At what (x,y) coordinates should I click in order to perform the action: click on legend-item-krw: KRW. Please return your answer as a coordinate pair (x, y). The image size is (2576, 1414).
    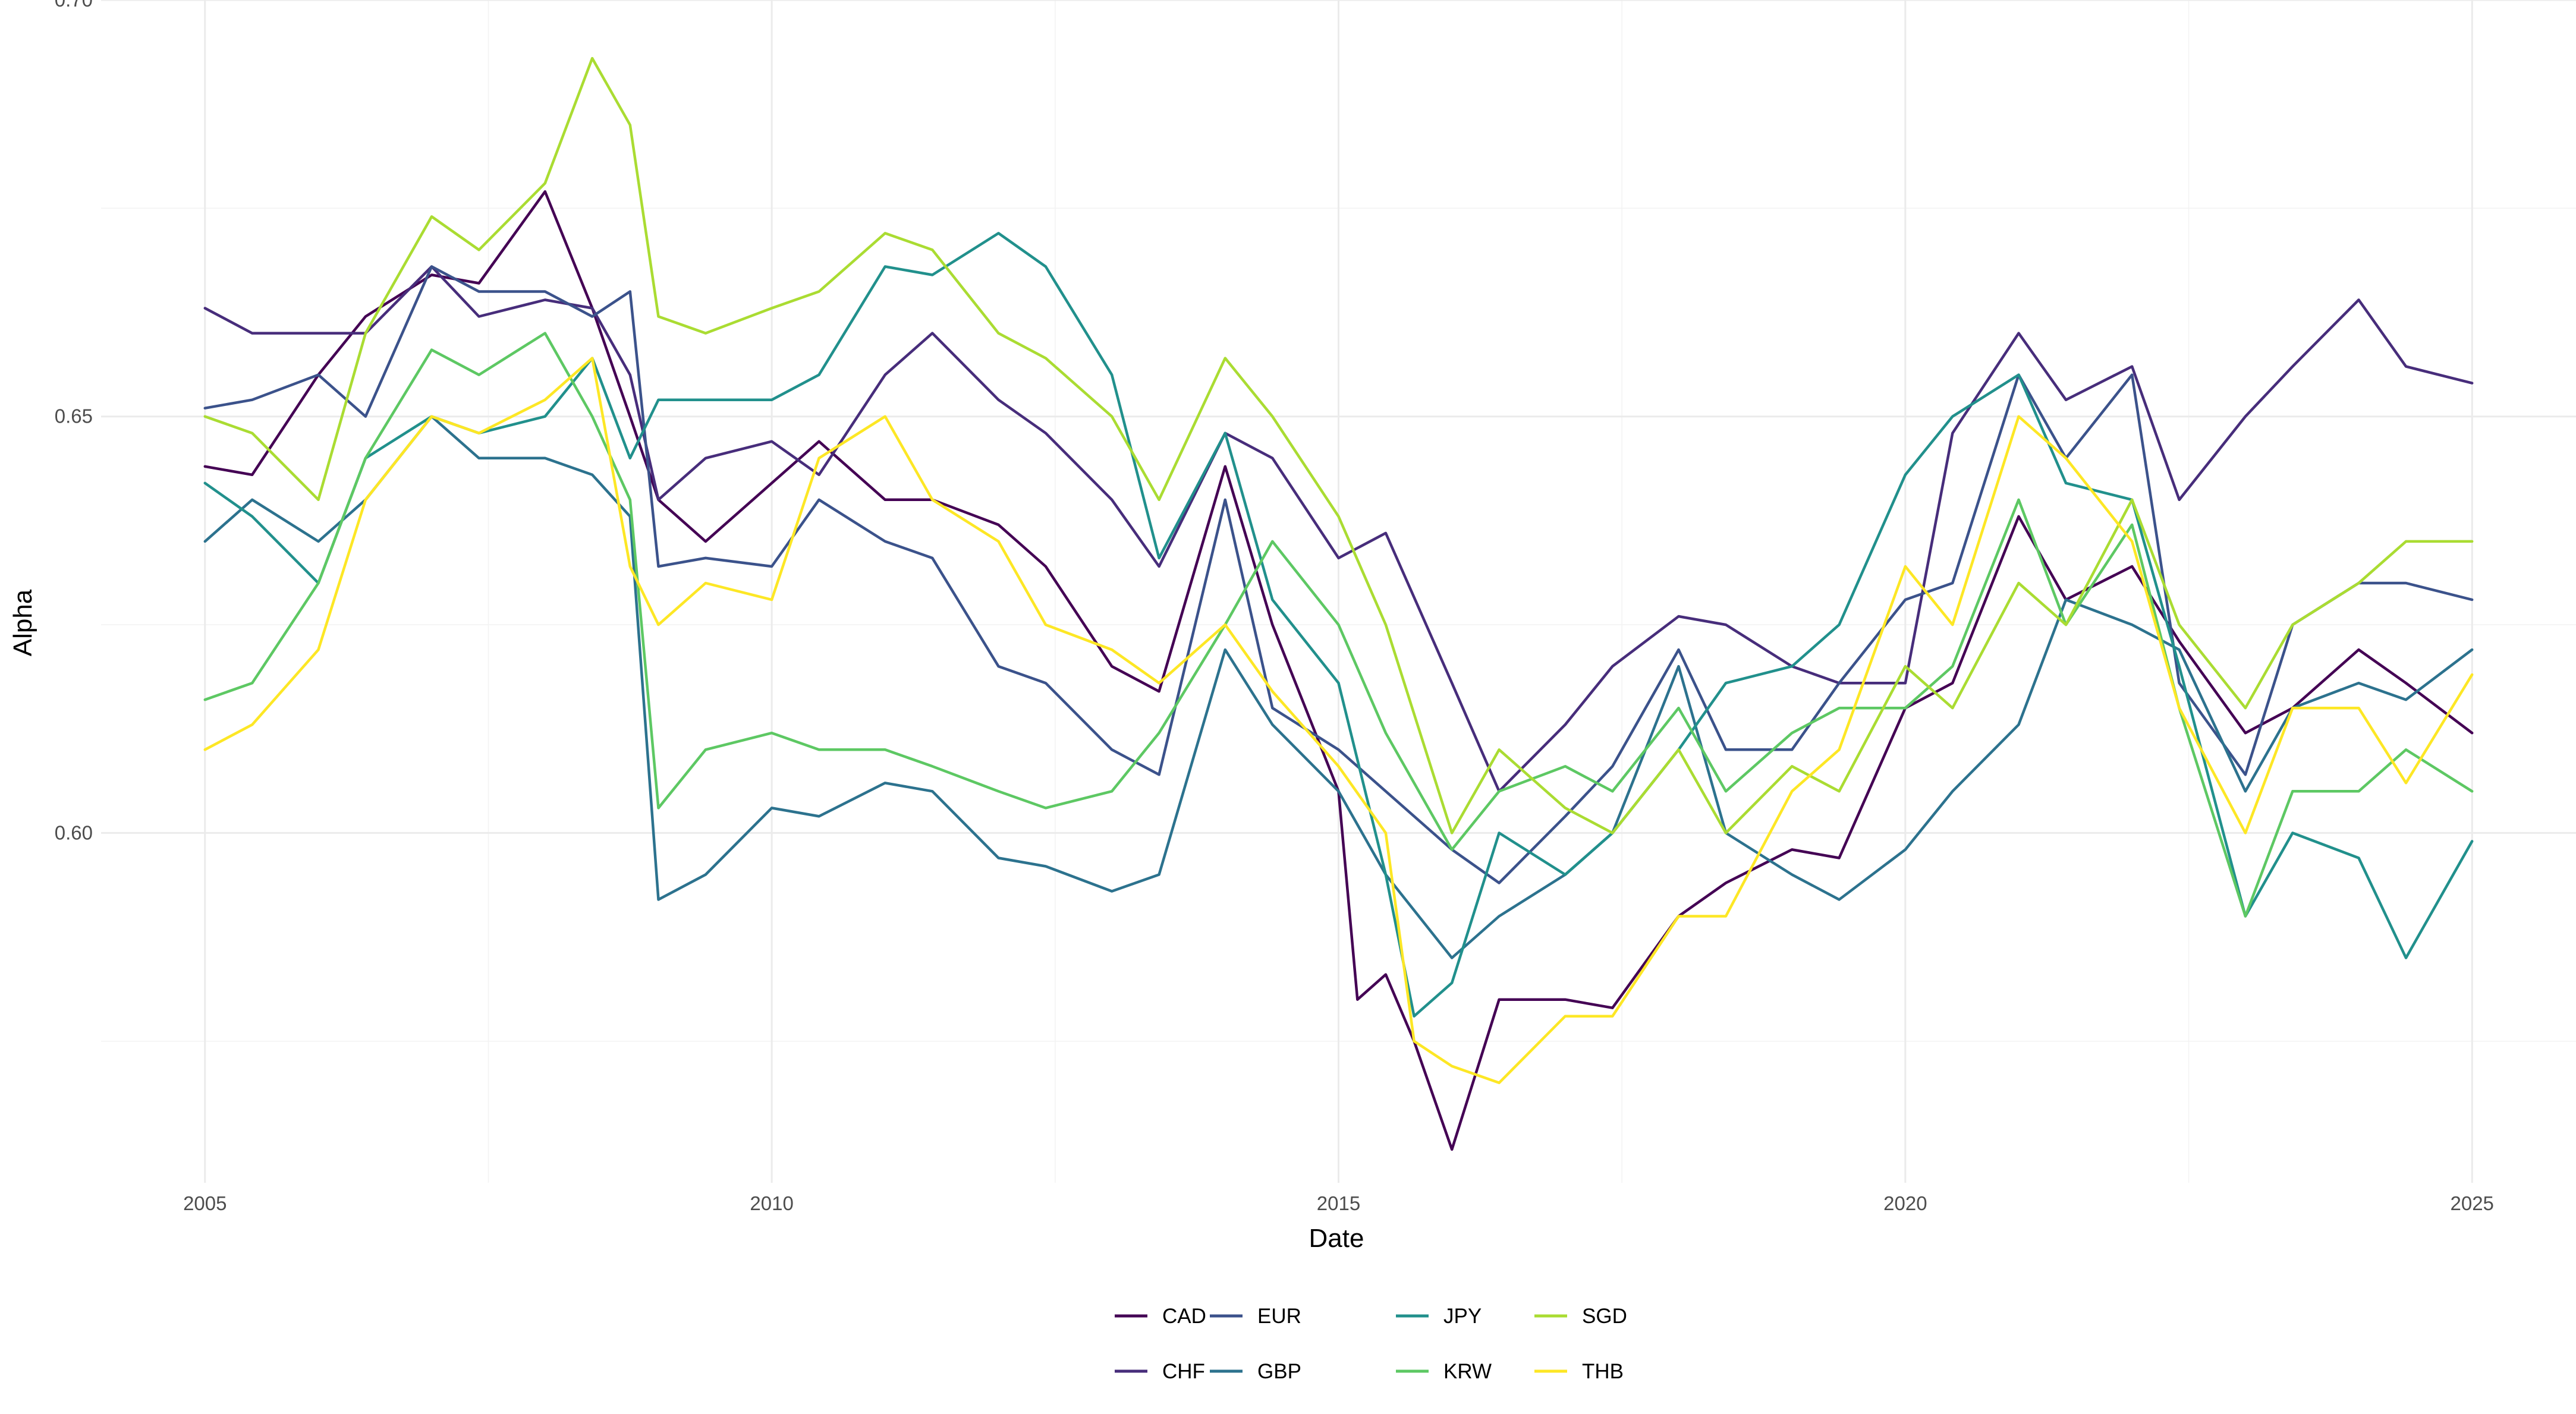
    Looking at the image, I should click on (1444, 1371).